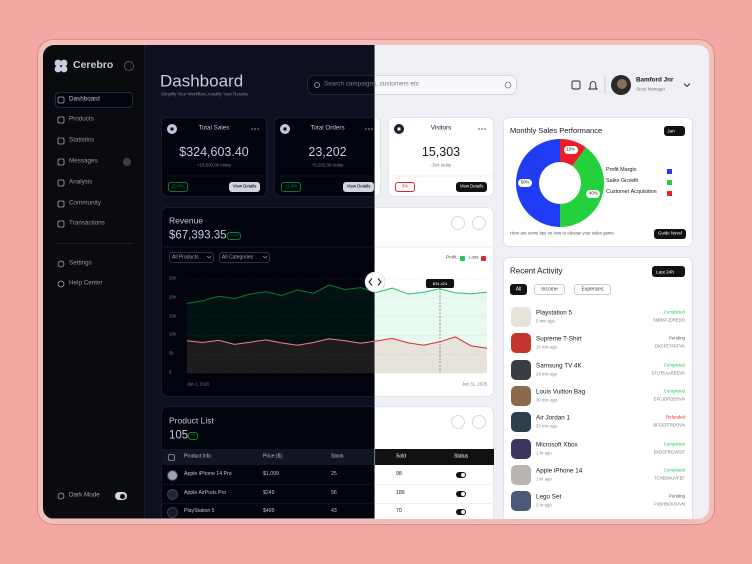  I want to click on nav-item: Analysis, so click(81, 182).